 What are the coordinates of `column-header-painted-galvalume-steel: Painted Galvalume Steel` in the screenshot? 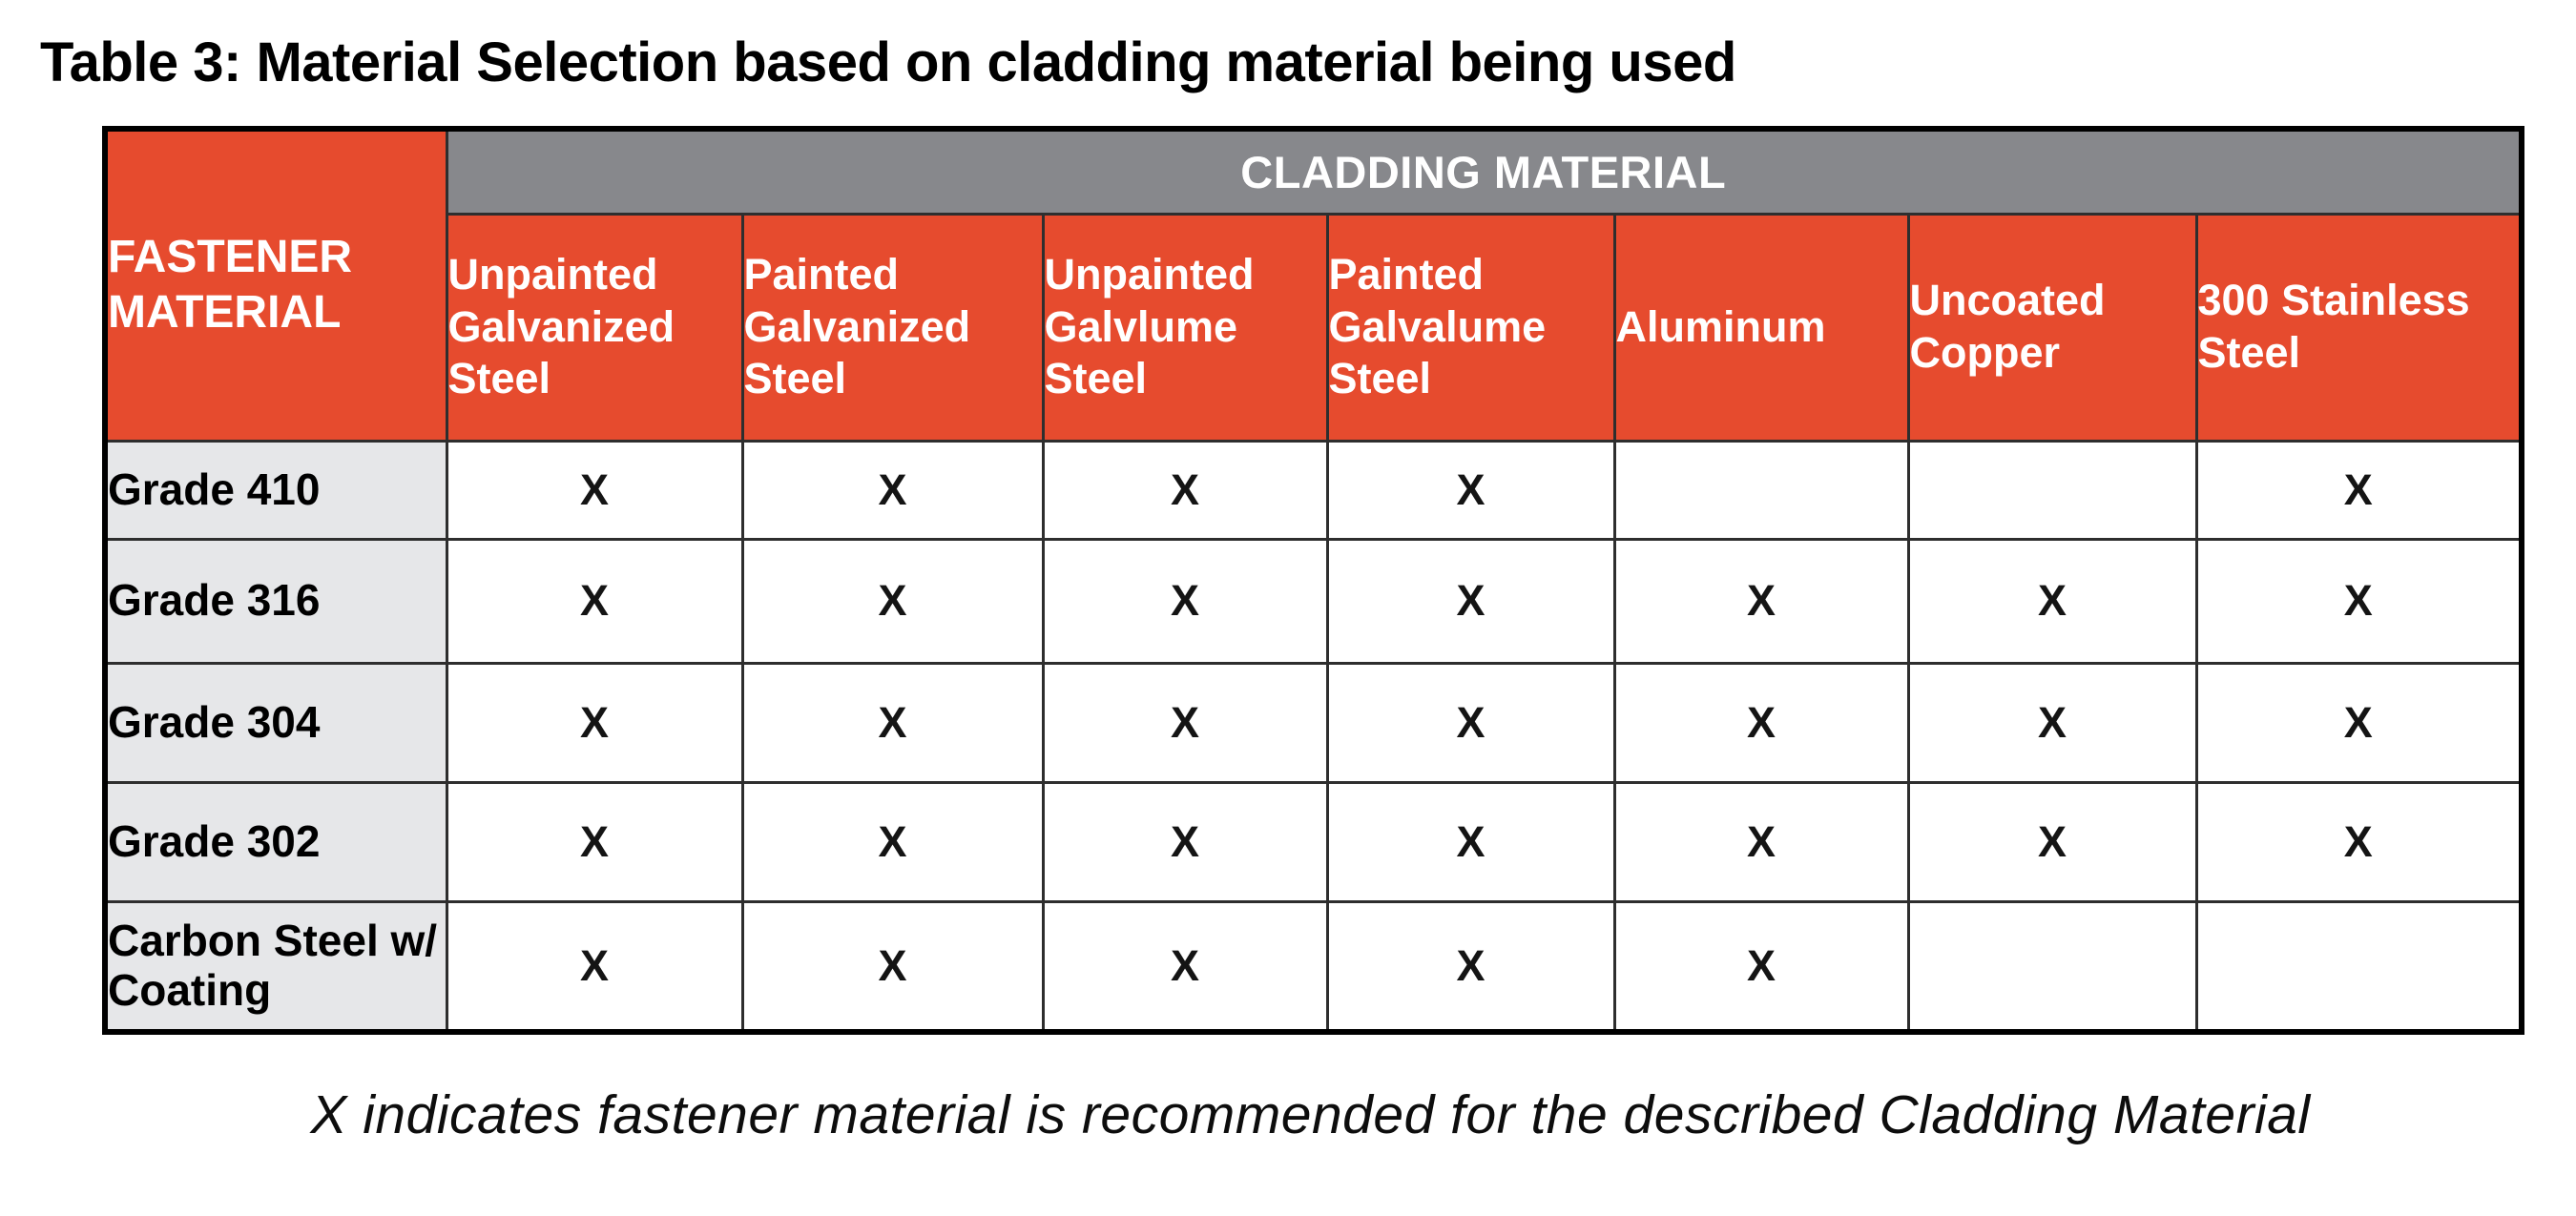 It's located at (1470, 327).